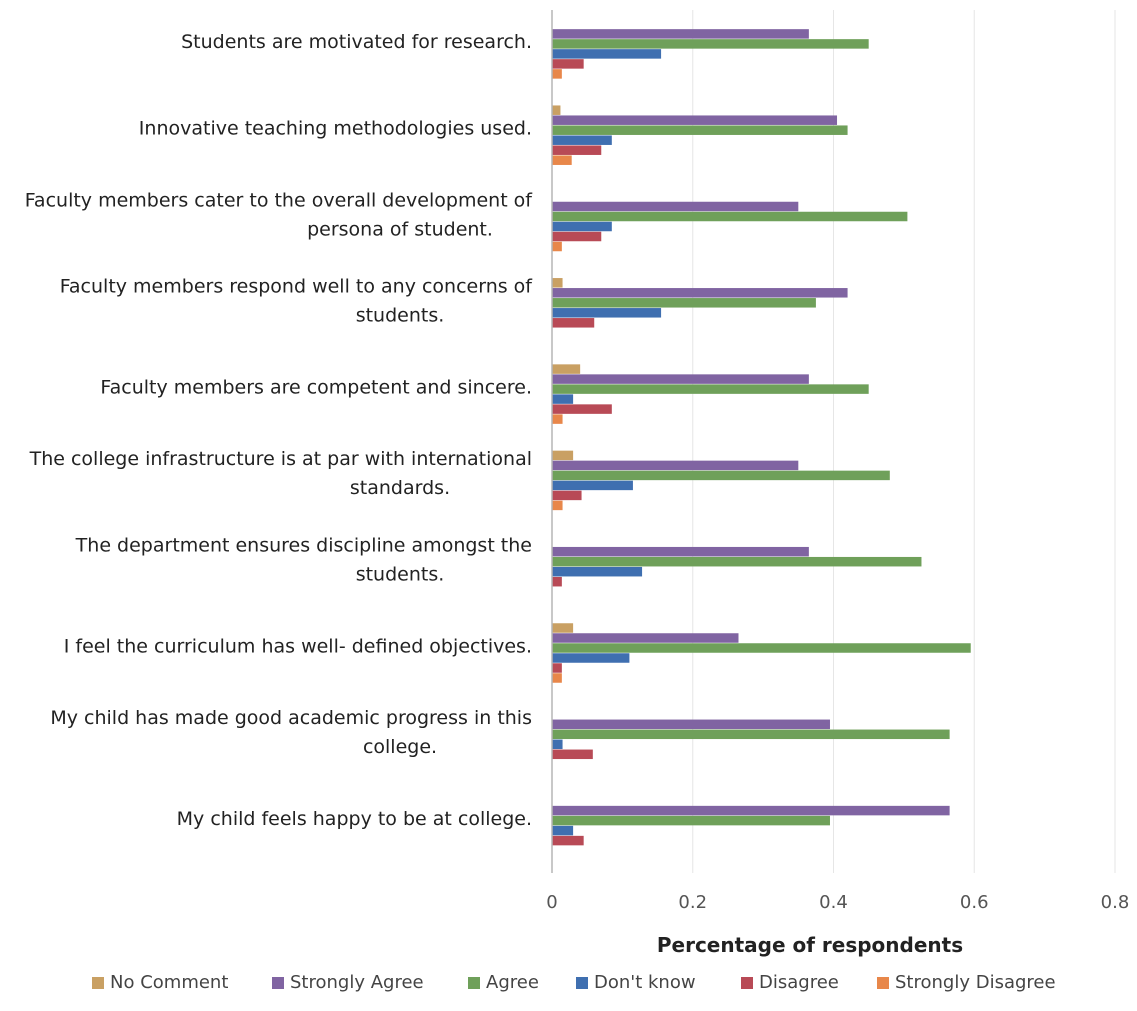 This screenshot has width=1137, height=1011. Describe the element at coordinates (512, 982) in the screenshot. I see `legend-label: Agree` at that location.